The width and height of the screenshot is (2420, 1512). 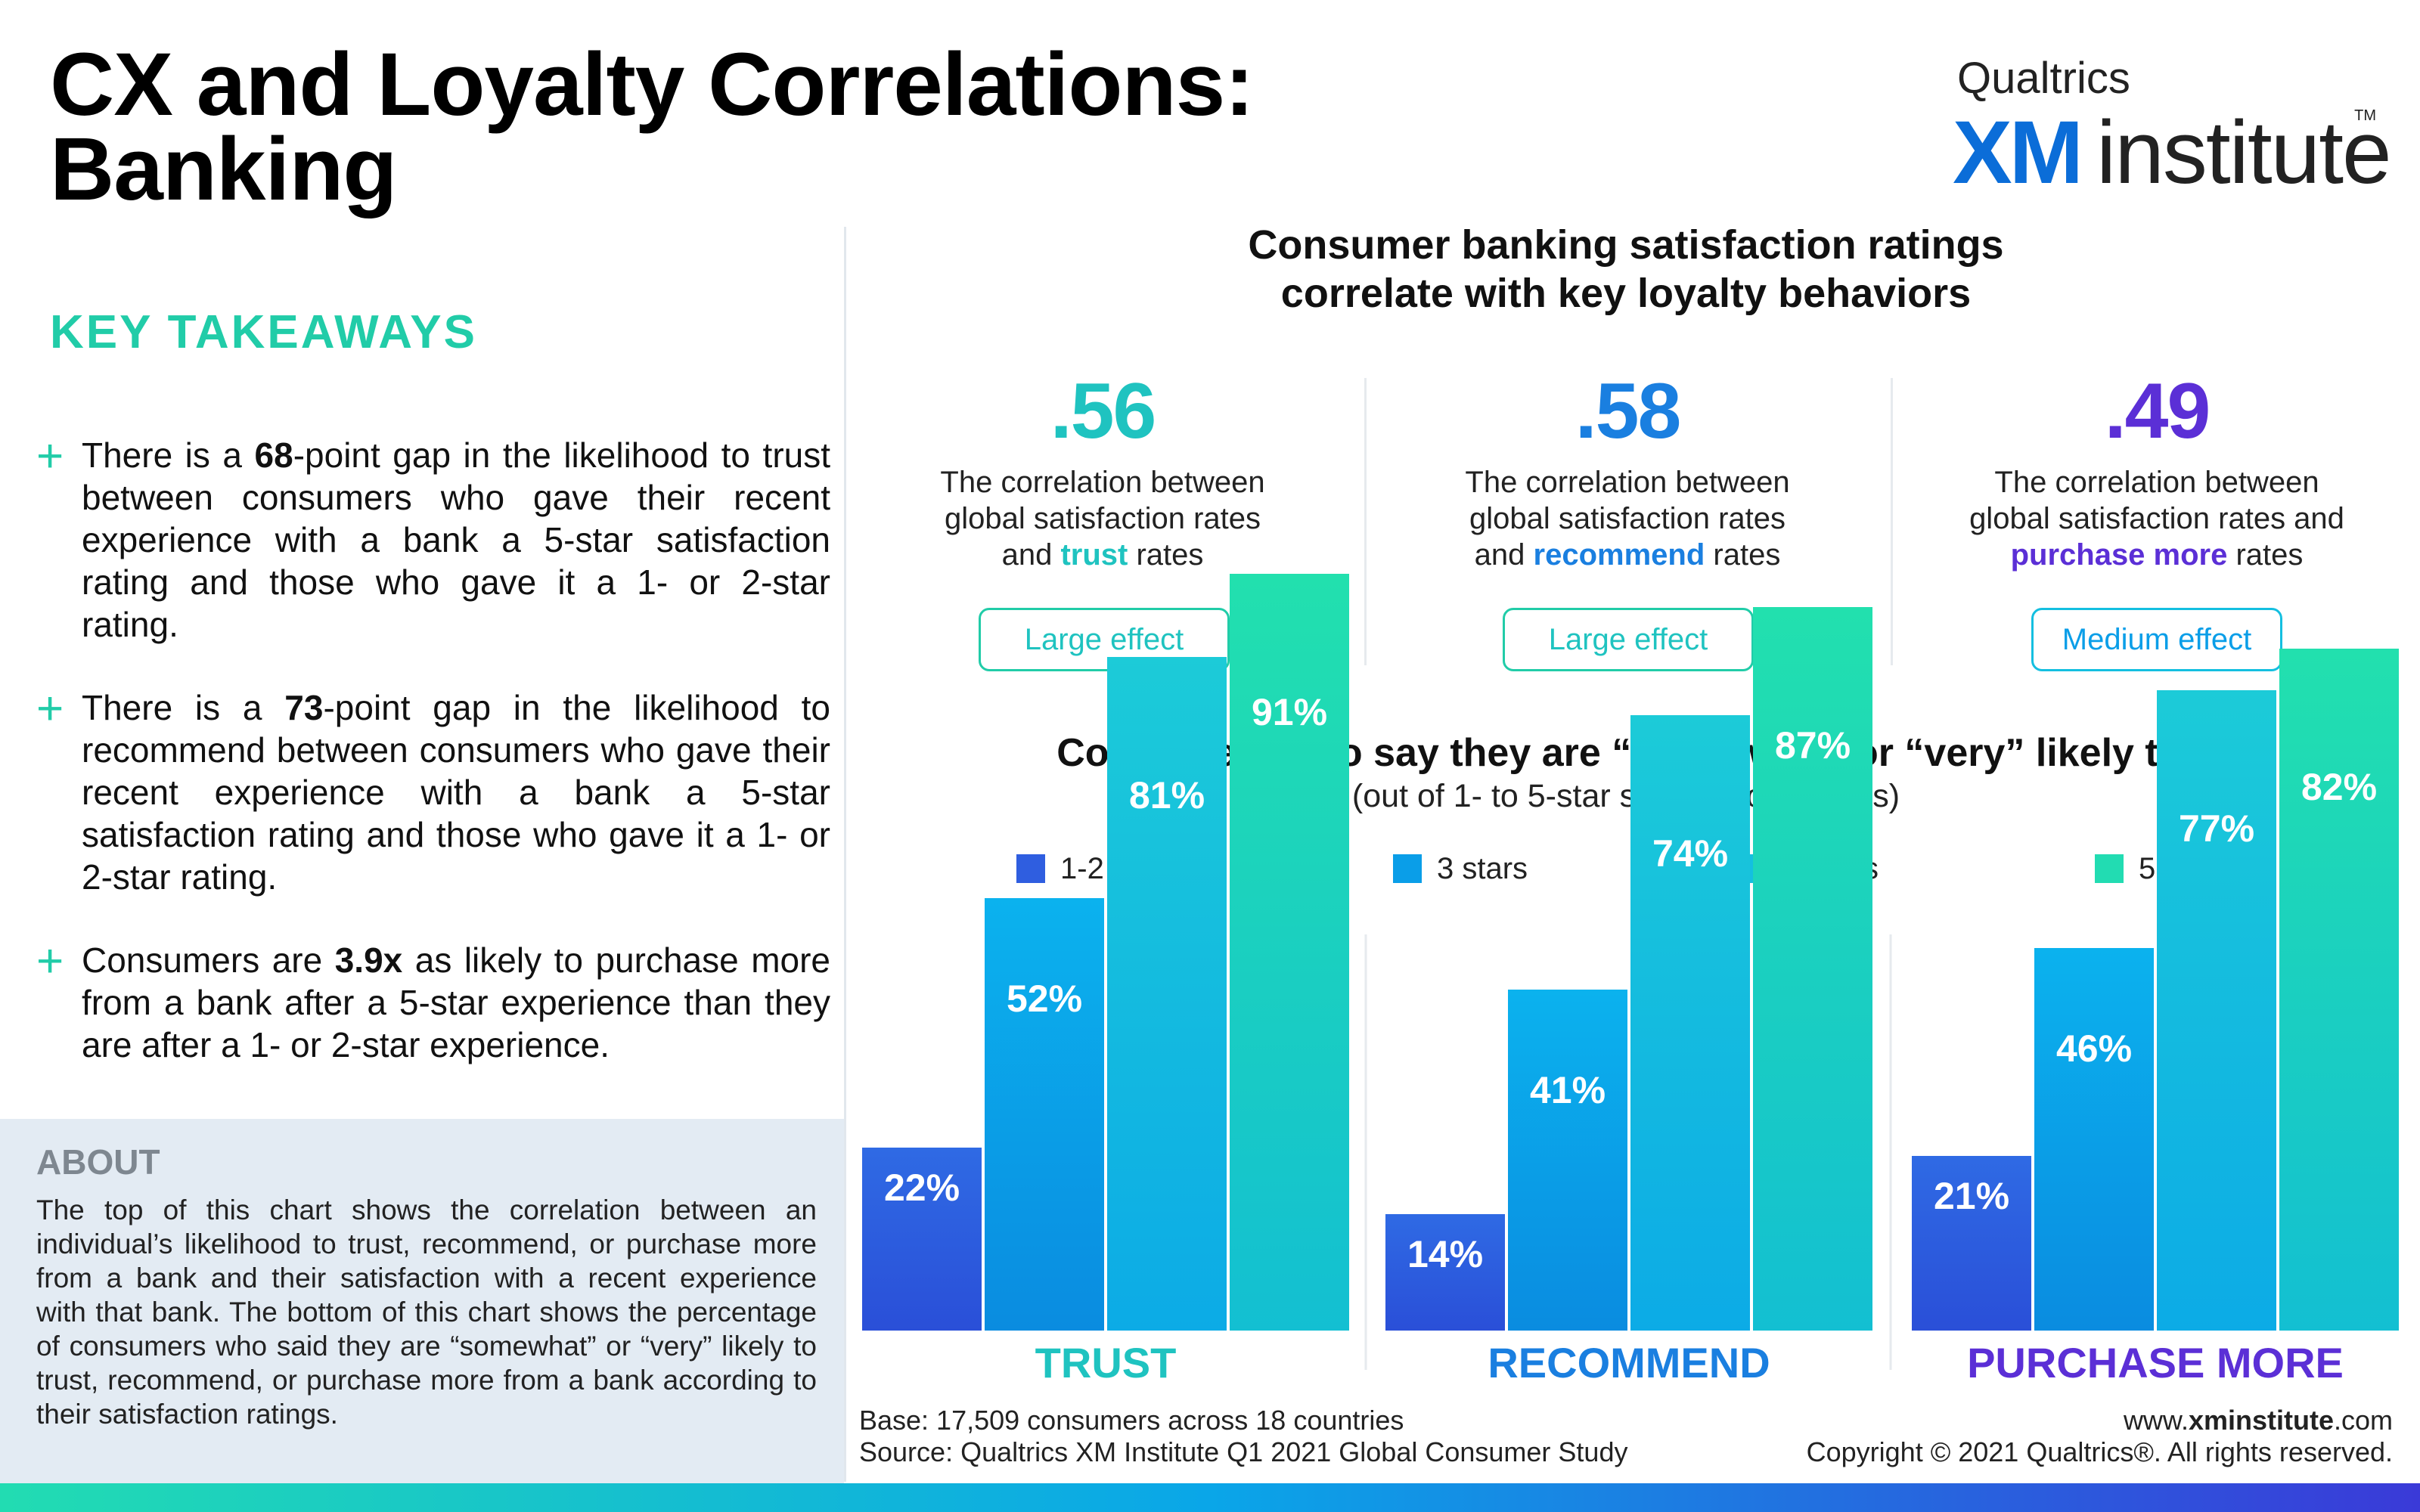 I want to click on correlation-value: .49, so click(x=2157, y=411).